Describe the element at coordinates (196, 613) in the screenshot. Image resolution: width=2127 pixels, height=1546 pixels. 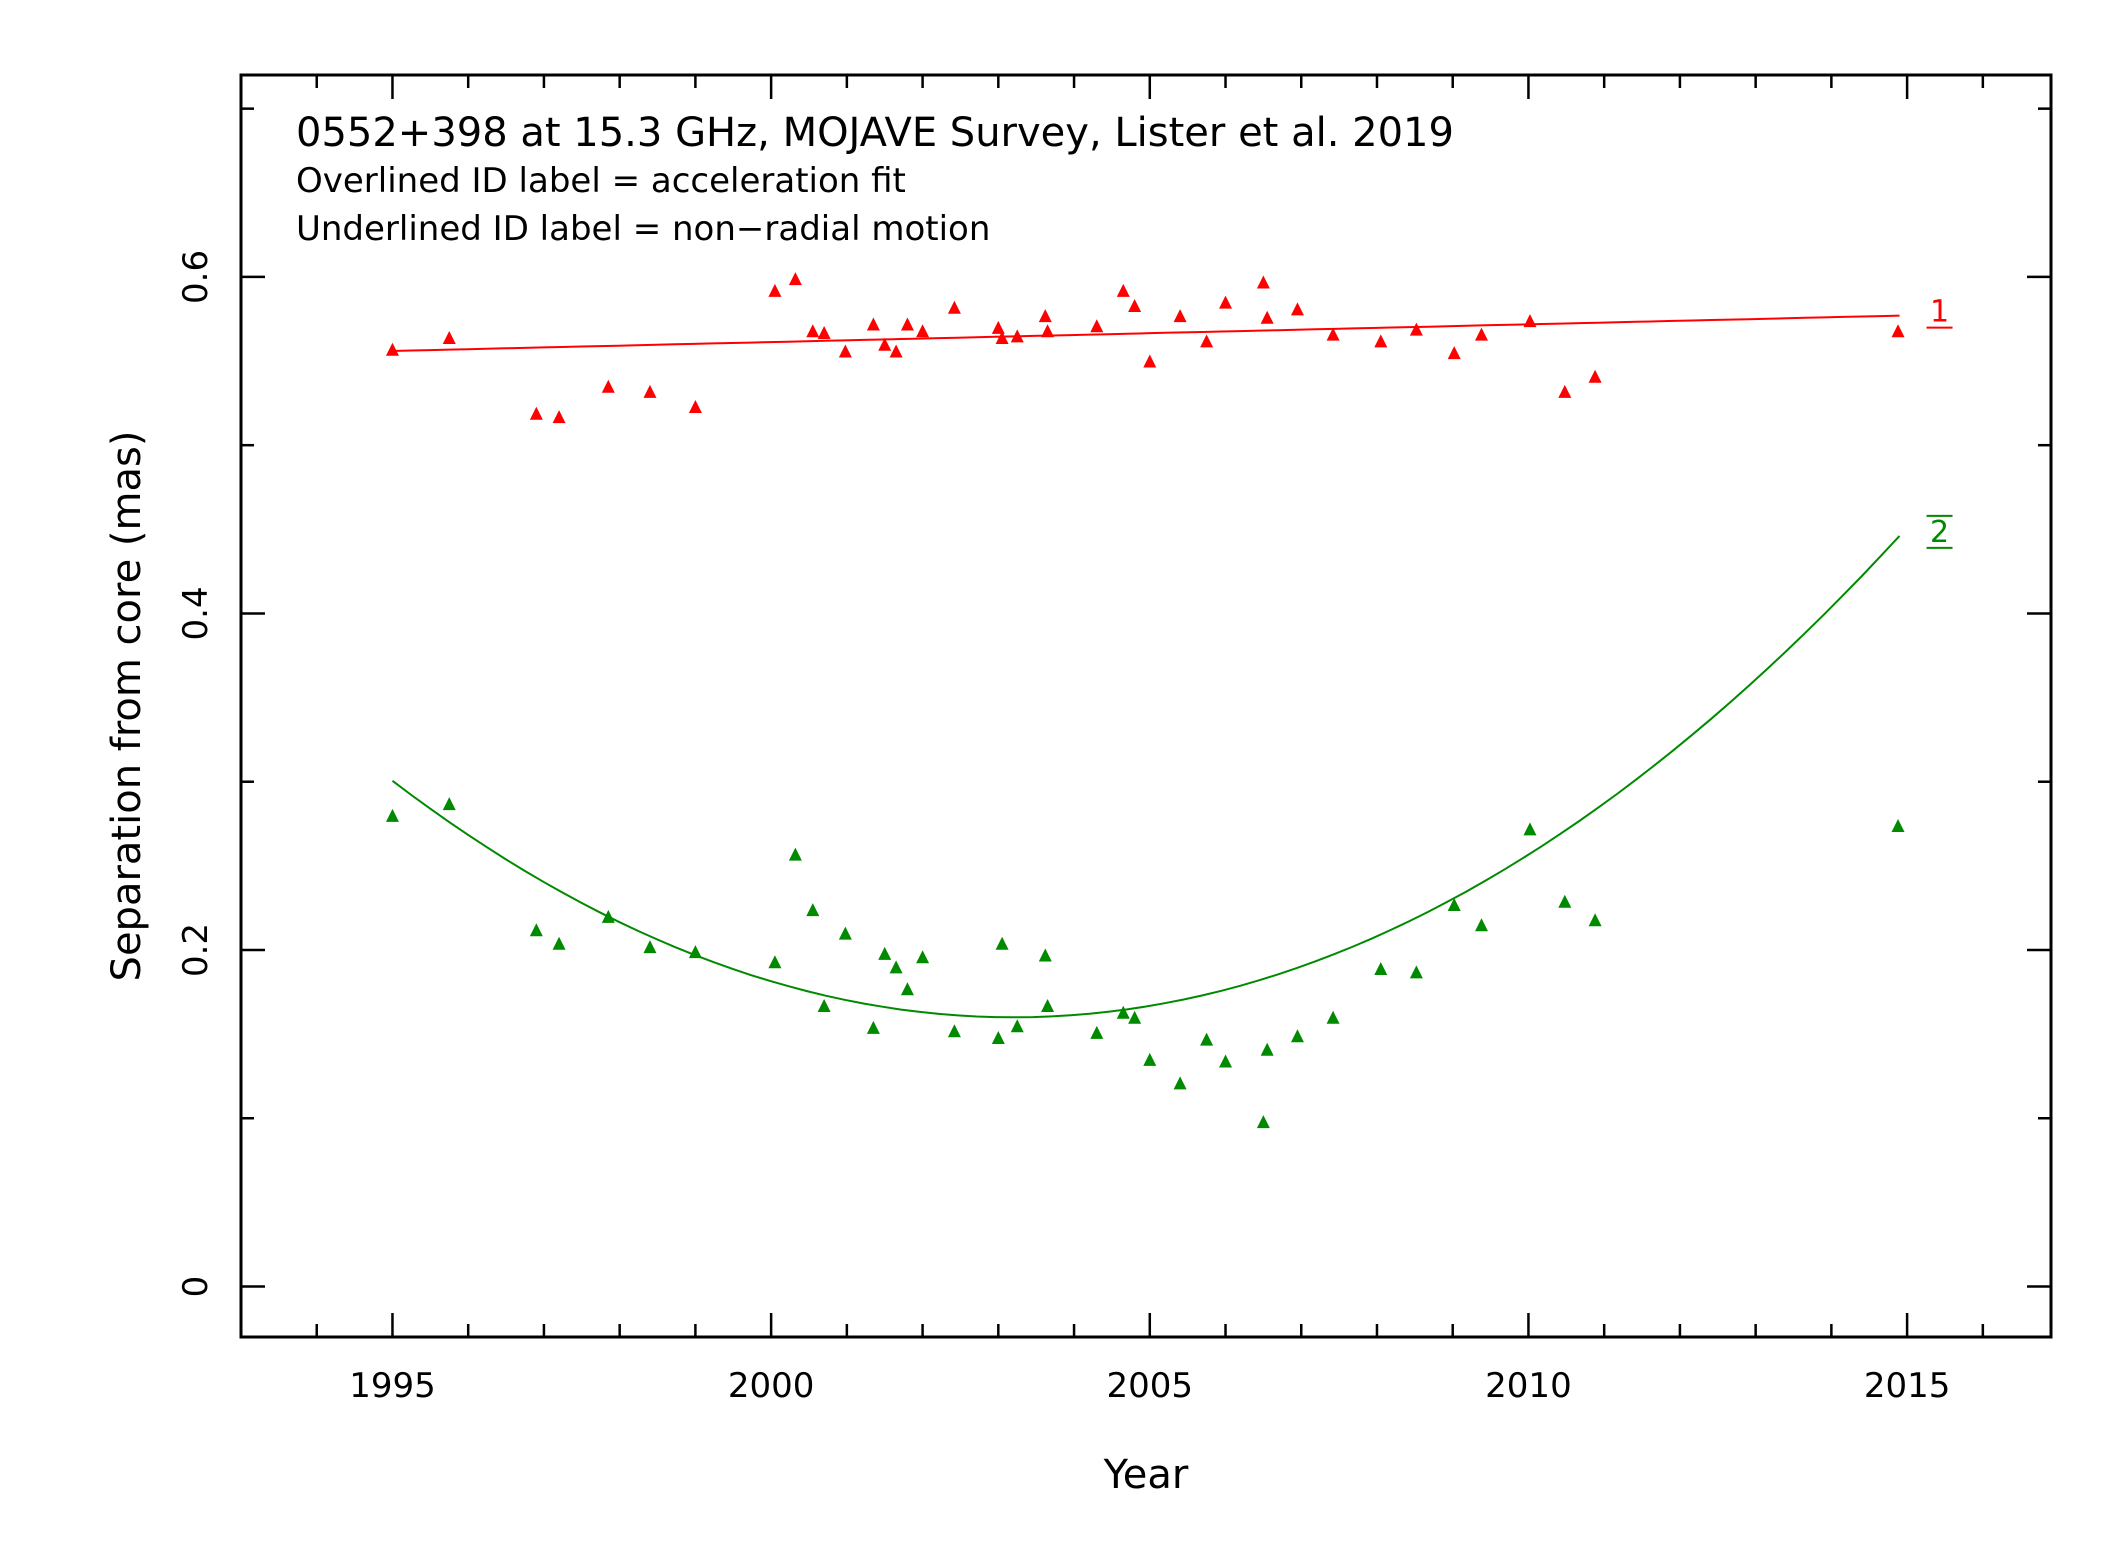
I see `y-tick-label: 0.4` at that location.